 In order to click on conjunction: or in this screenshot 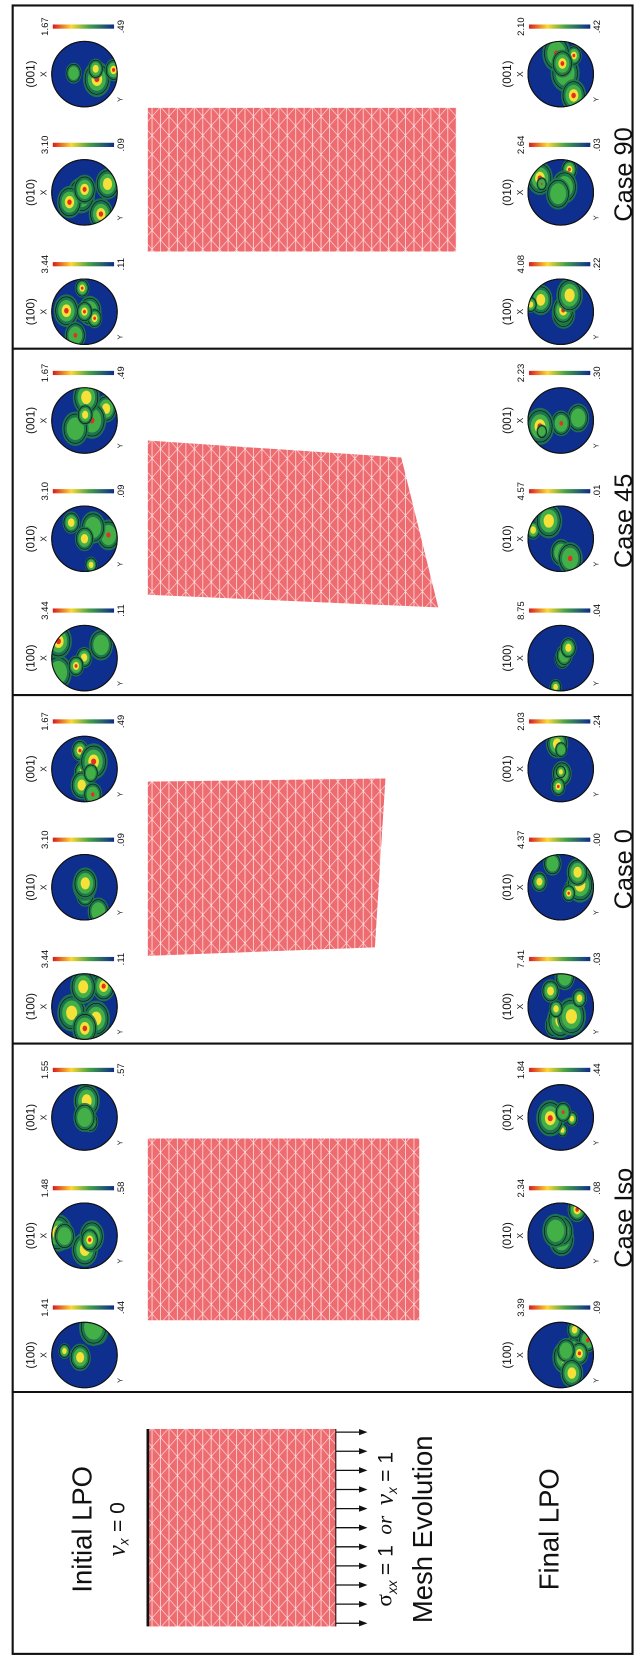, I will do `click(384, 1525)`.